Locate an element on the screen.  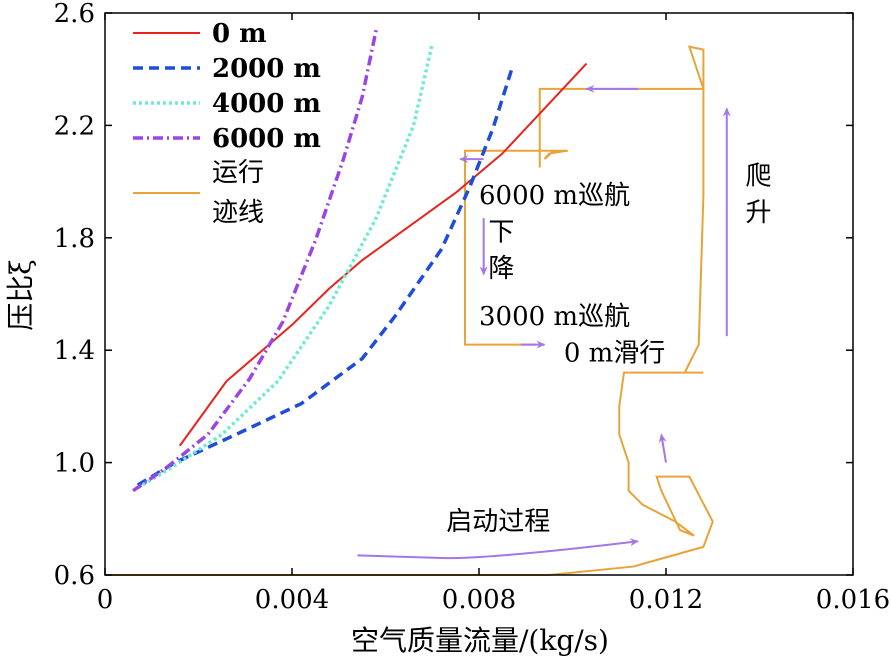
x-tick-label: 0.016 is located at coordinates (853, 600).